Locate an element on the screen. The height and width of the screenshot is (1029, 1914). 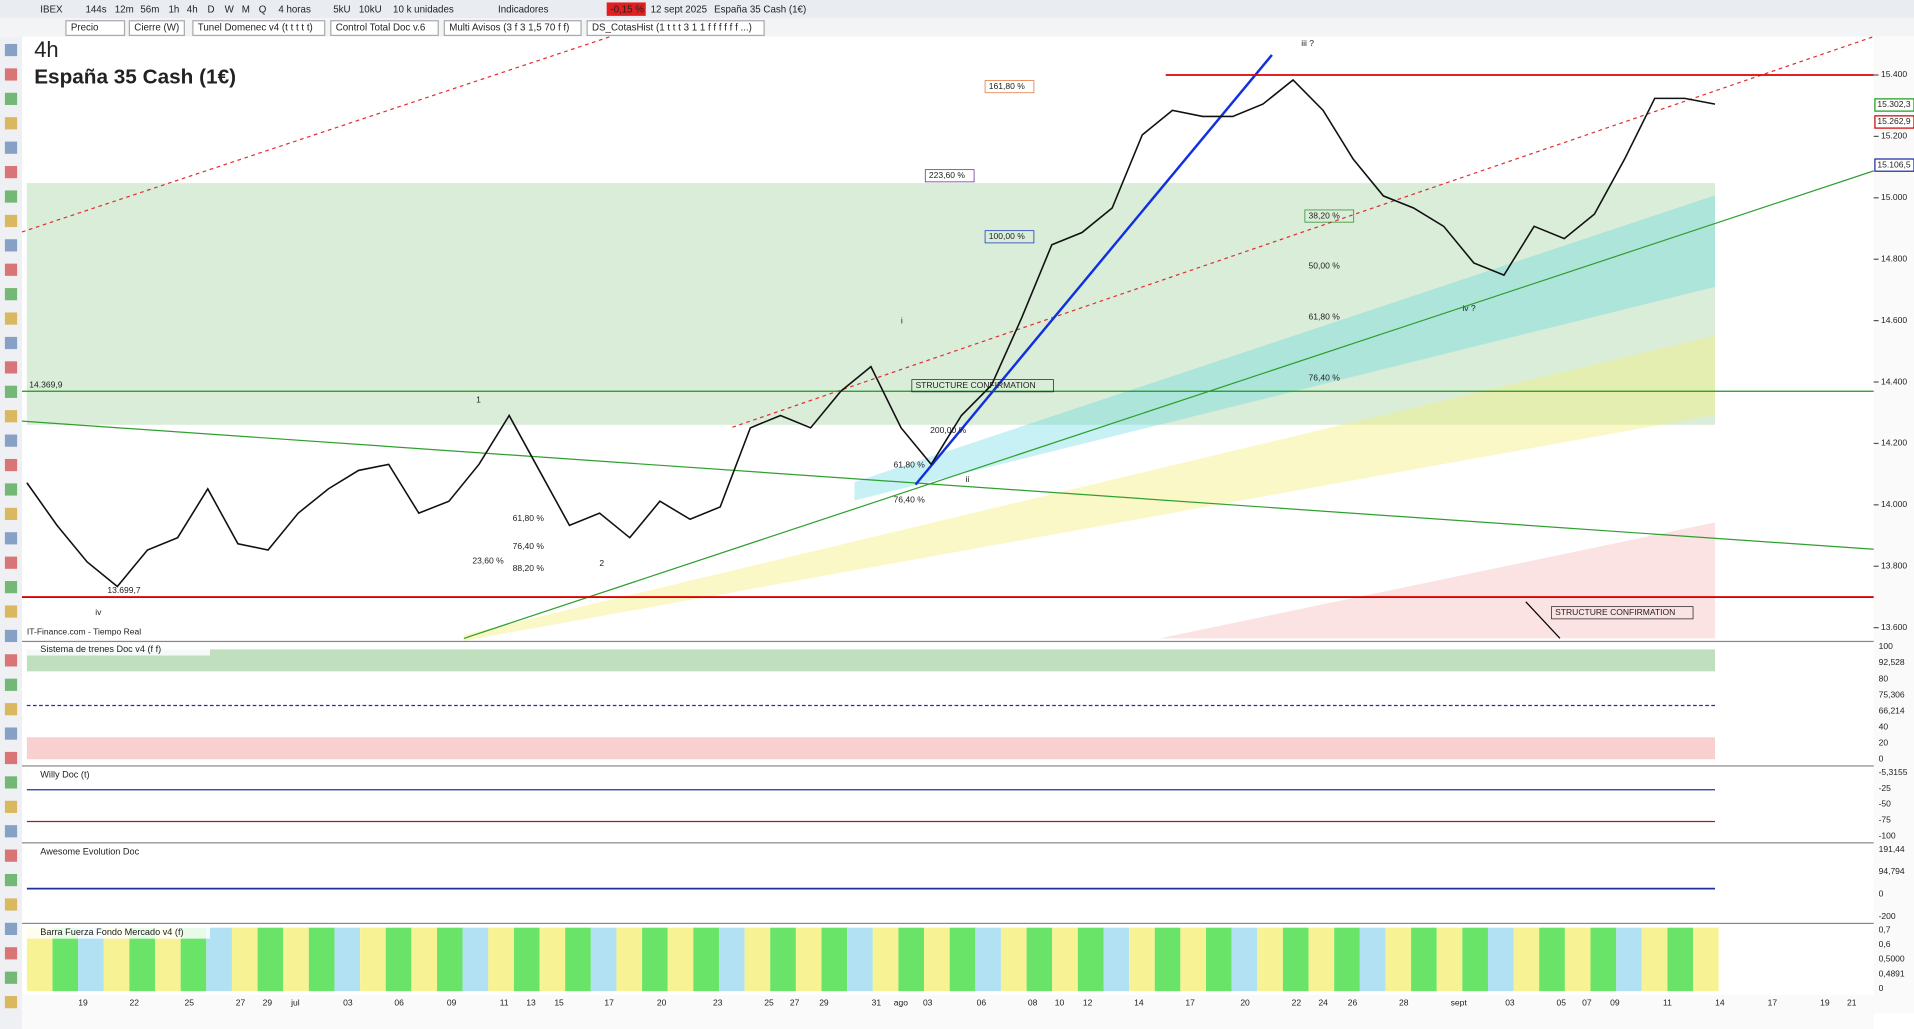
x-tick-label: 07 is located at coordinates (1587, 1003).